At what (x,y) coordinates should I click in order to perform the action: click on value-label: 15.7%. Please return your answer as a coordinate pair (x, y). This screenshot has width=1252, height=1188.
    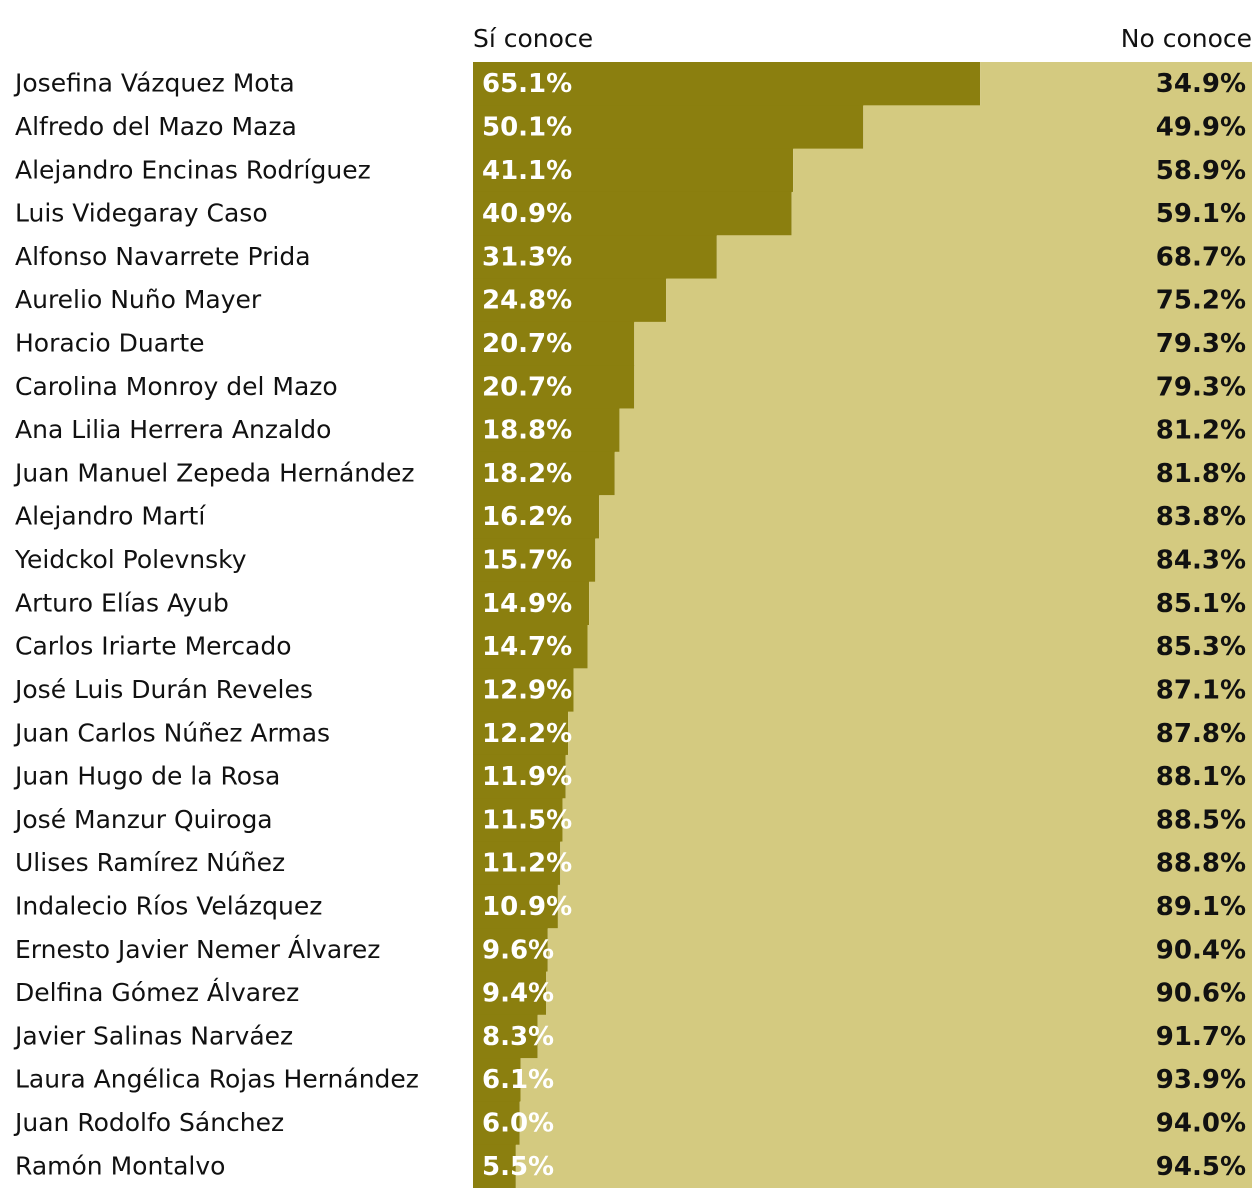
    Looking at the image, I should click on (527, 561).